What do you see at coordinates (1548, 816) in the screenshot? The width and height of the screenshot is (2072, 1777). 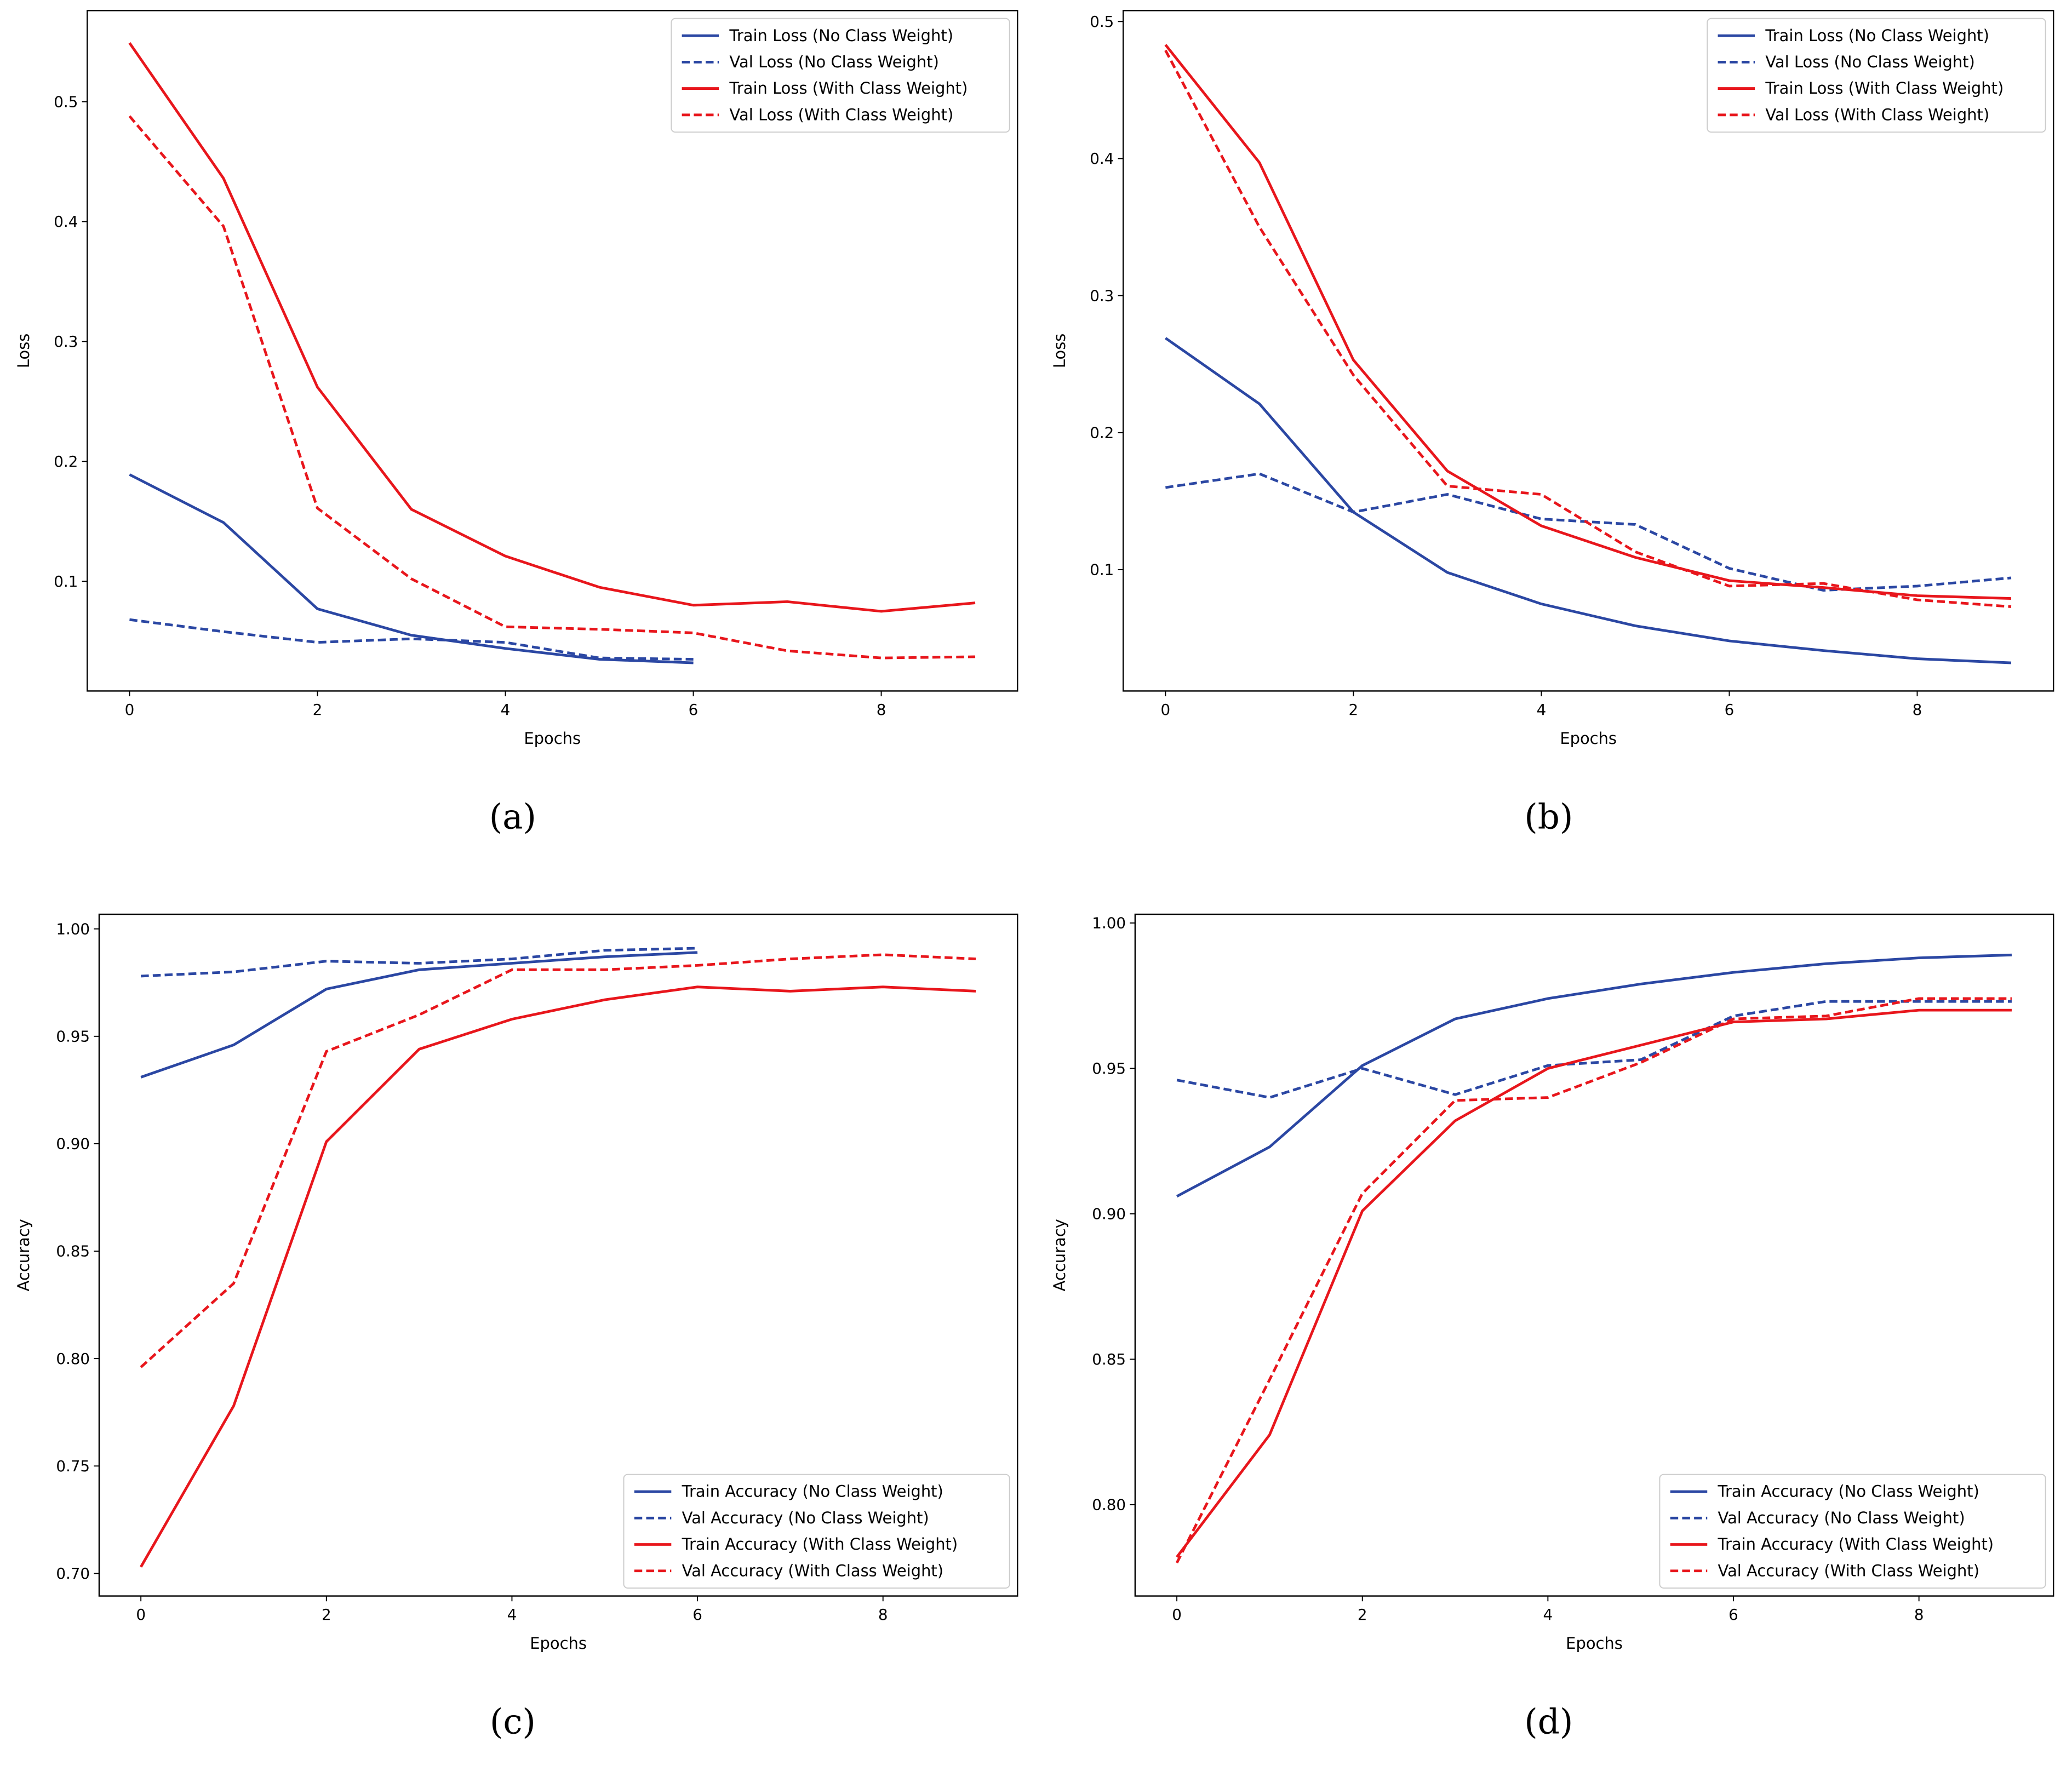 I see `subfigure-caption: (b)` at bounding box center [1548, 816].